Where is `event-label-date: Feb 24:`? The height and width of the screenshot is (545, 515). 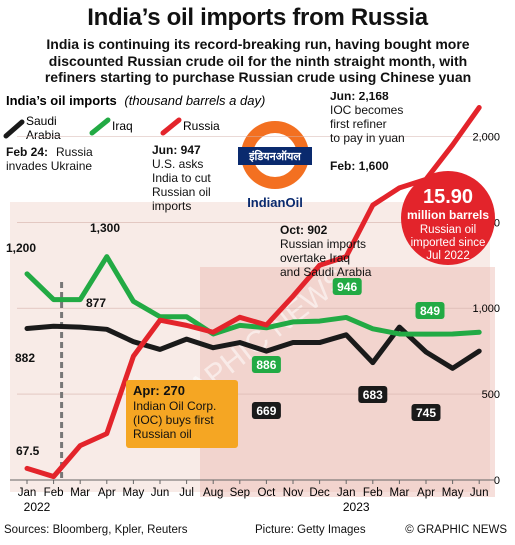 event-label-date: Feb 24: is located at coordinates (27, 152).